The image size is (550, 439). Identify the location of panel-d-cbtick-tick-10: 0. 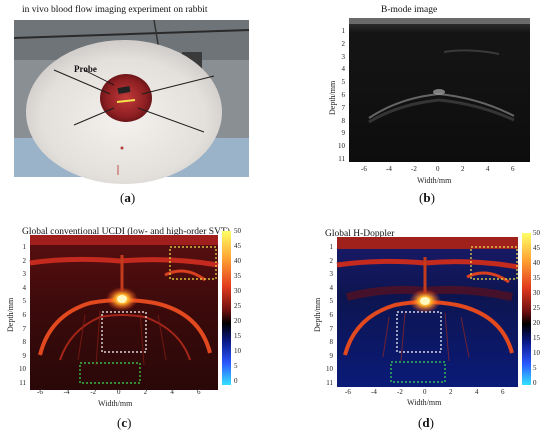
(535, 383).